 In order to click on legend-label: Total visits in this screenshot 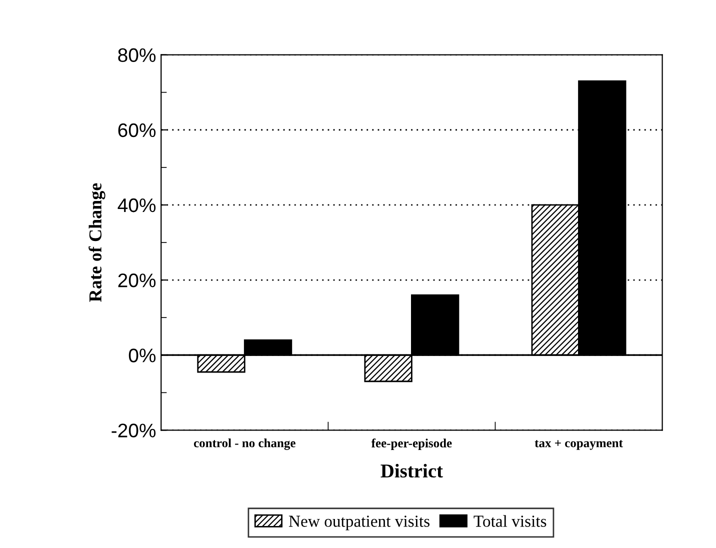, I will do `click(510, 521)`.